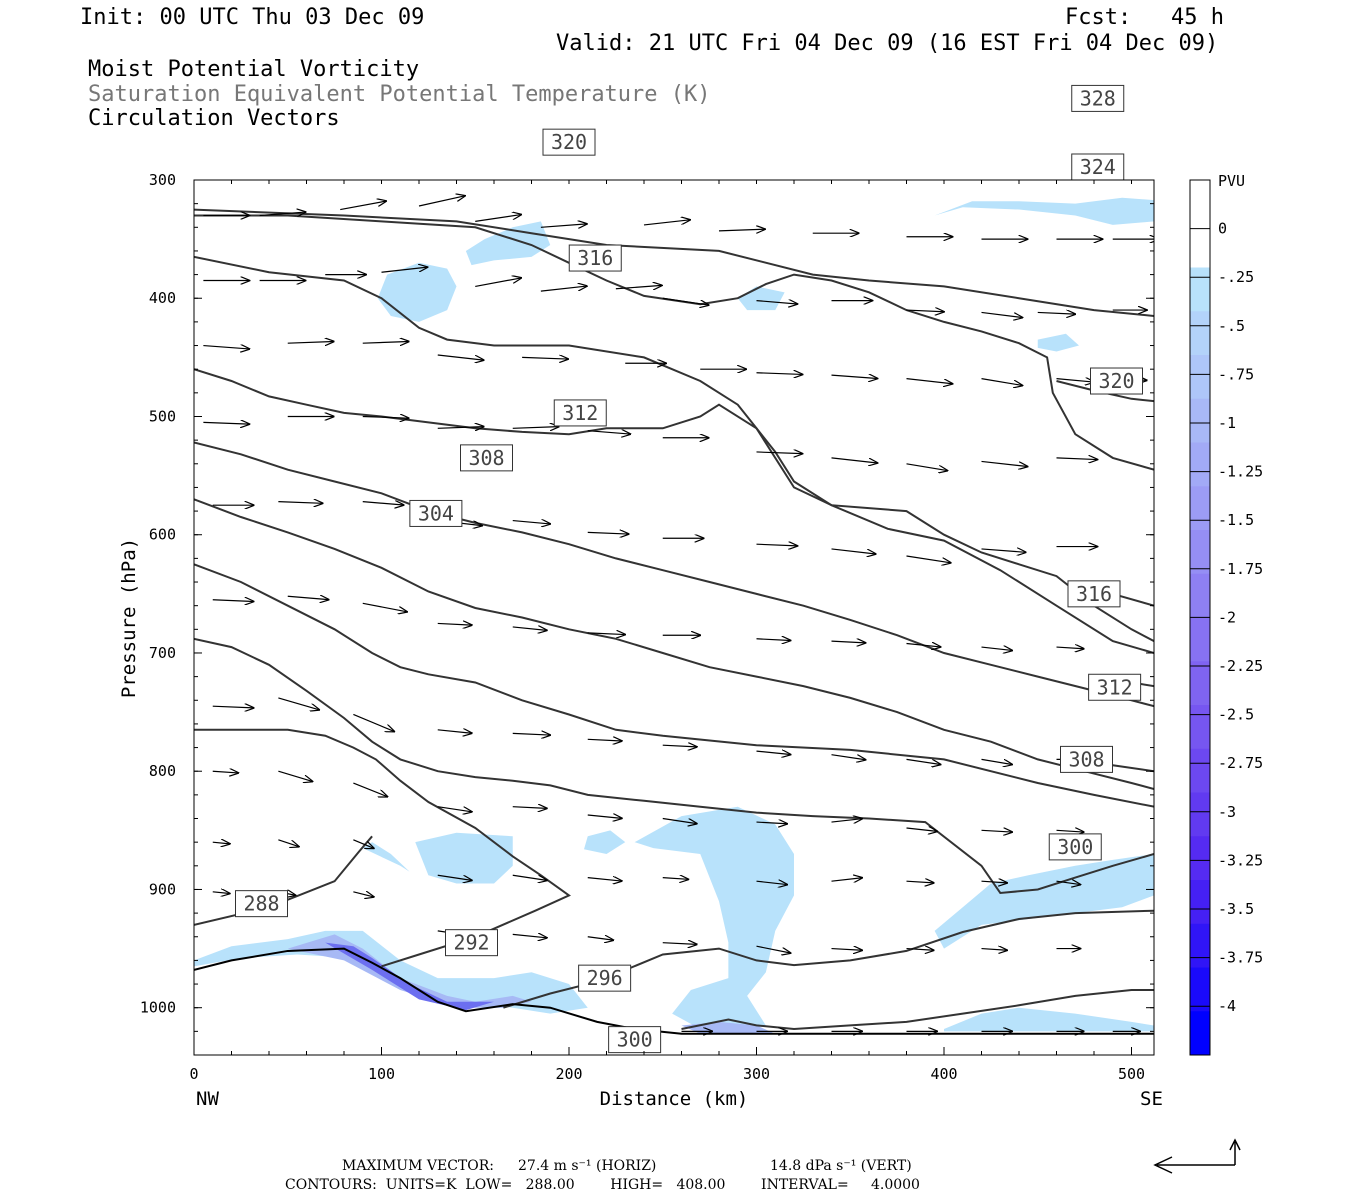 The width and height of the screenshot is (1350, 1200). Describe the element at coordinates (1231, 181) in the screenshot. I see `colorbar-unit: PVU` at that location.